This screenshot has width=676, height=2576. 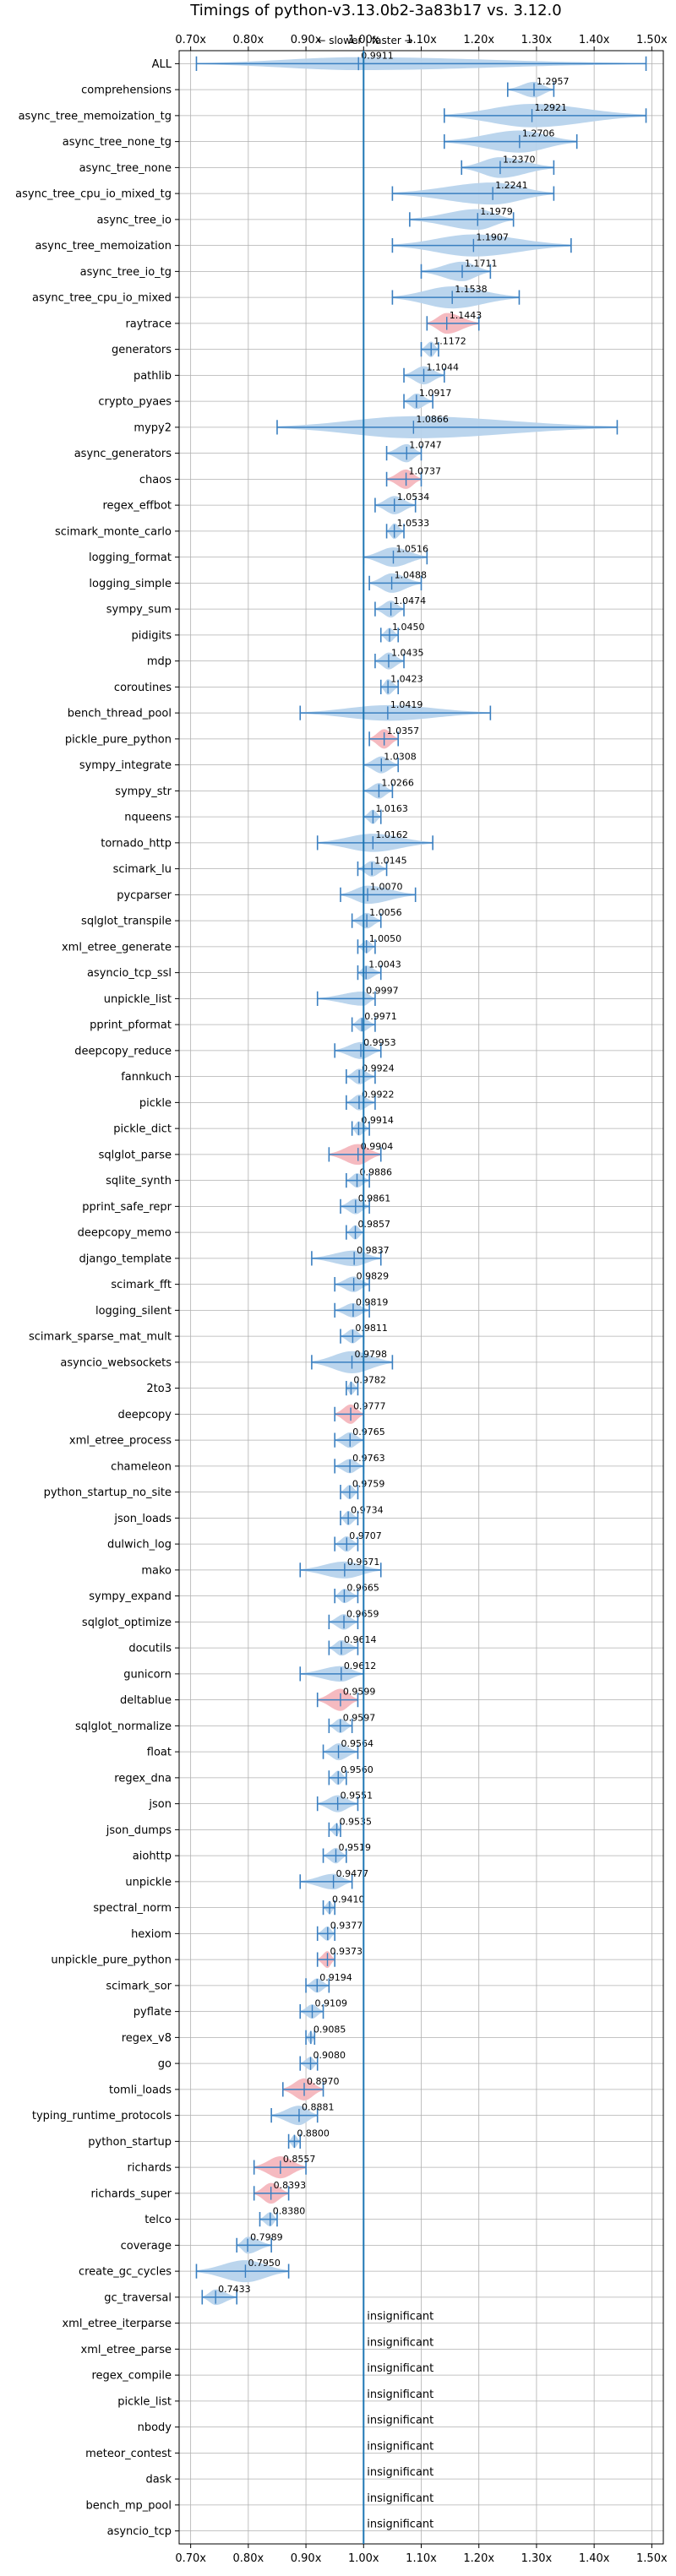 I want to click on value-label: 0.9519, so click(x=354, y=1847).